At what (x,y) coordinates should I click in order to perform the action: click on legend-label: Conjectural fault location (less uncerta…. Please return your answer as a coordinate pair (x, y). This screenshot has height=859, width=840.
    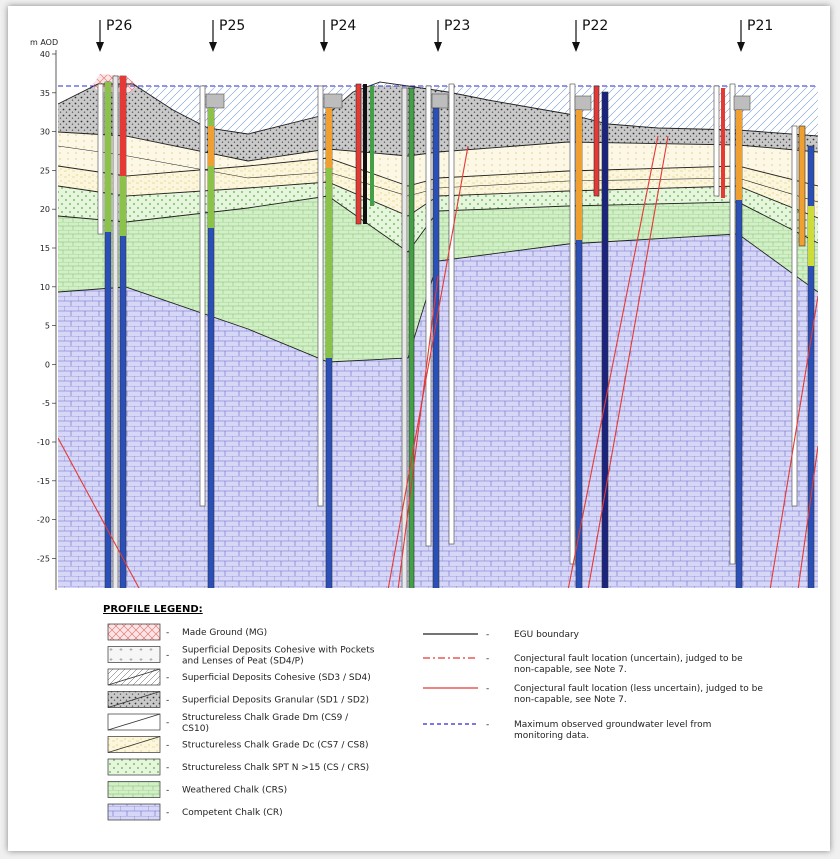
    Looking at the image, I should click on (638, 689).